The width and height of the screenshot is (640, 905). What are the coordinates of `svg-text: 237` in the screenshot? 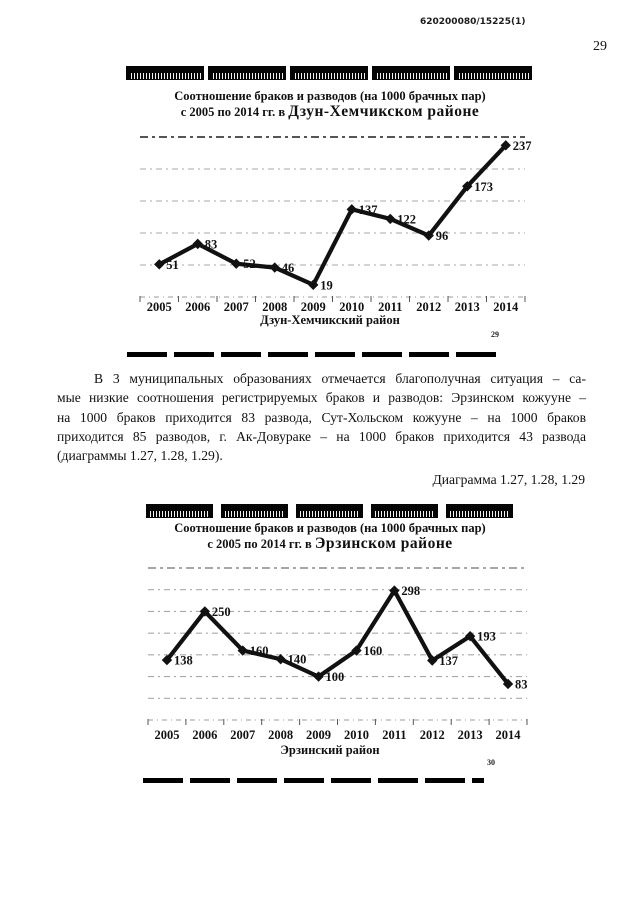 It's located at (522, 146).